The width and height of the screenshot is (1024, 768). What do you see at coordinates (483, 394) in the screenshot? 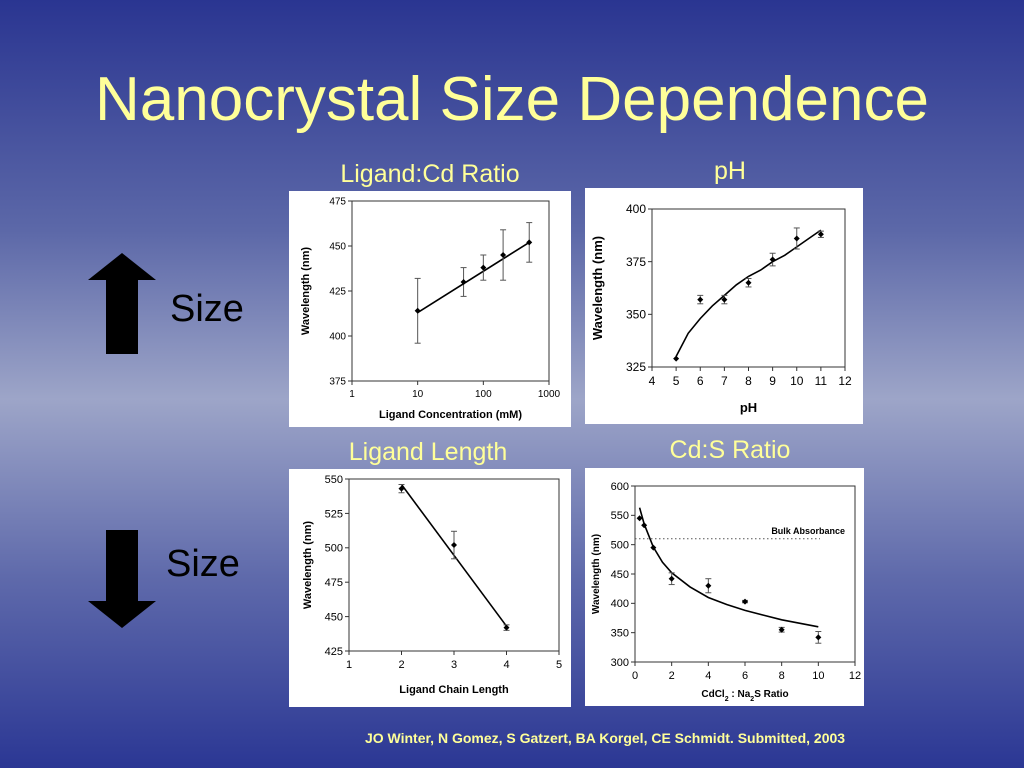
I see `x-tick-label: 100` at bounding box center [483, 394].